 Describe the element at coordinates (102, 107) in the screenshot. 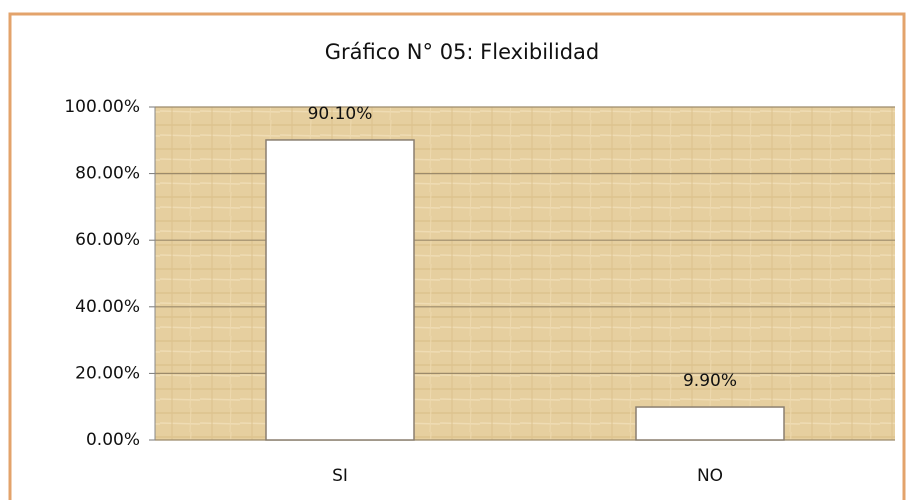

I see `y-tick-label: 100.00%` at that location.